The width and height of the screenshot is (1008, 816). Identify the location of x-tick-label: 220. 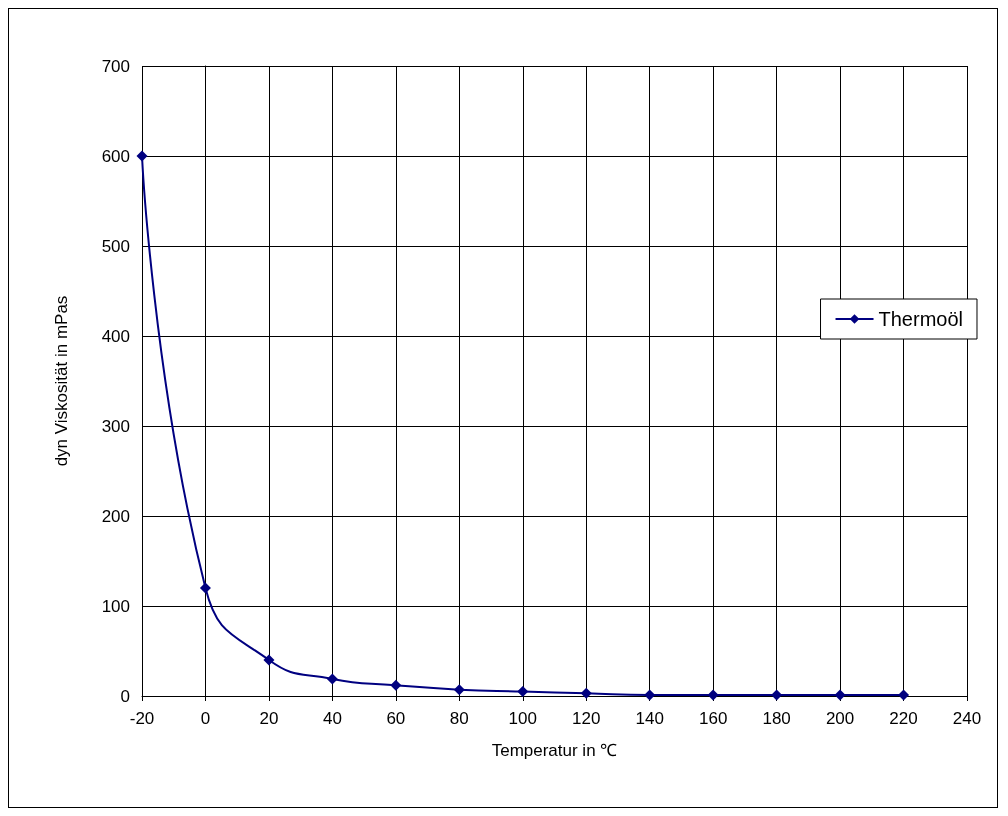
(903, 718).